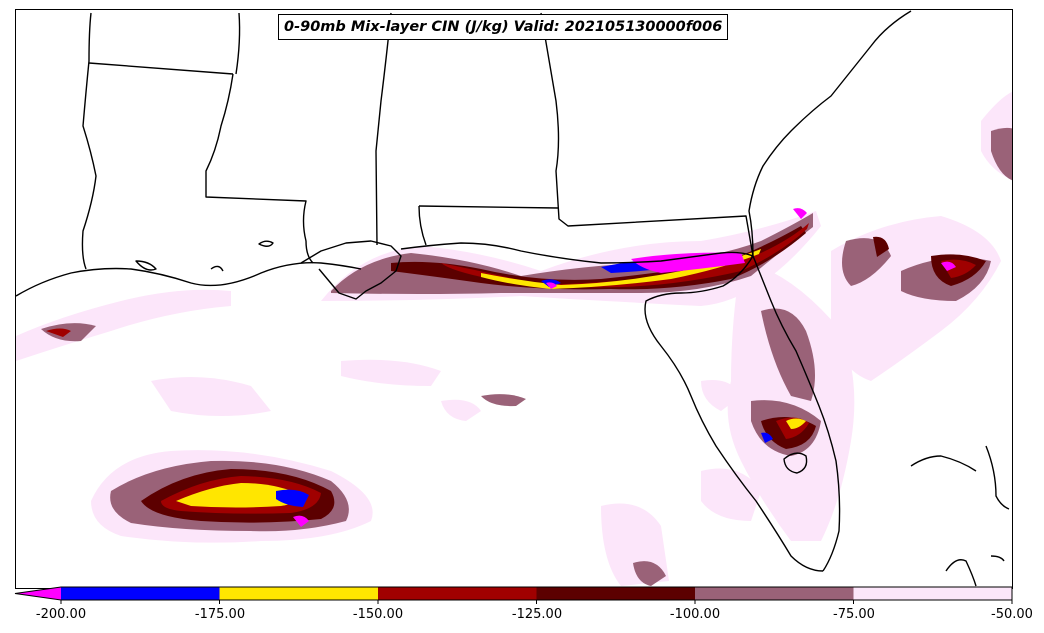  Describe the element at coordinates (854, 614) in the screenshot. I see `colorbar-tick-label-6: -75.00` at that location.